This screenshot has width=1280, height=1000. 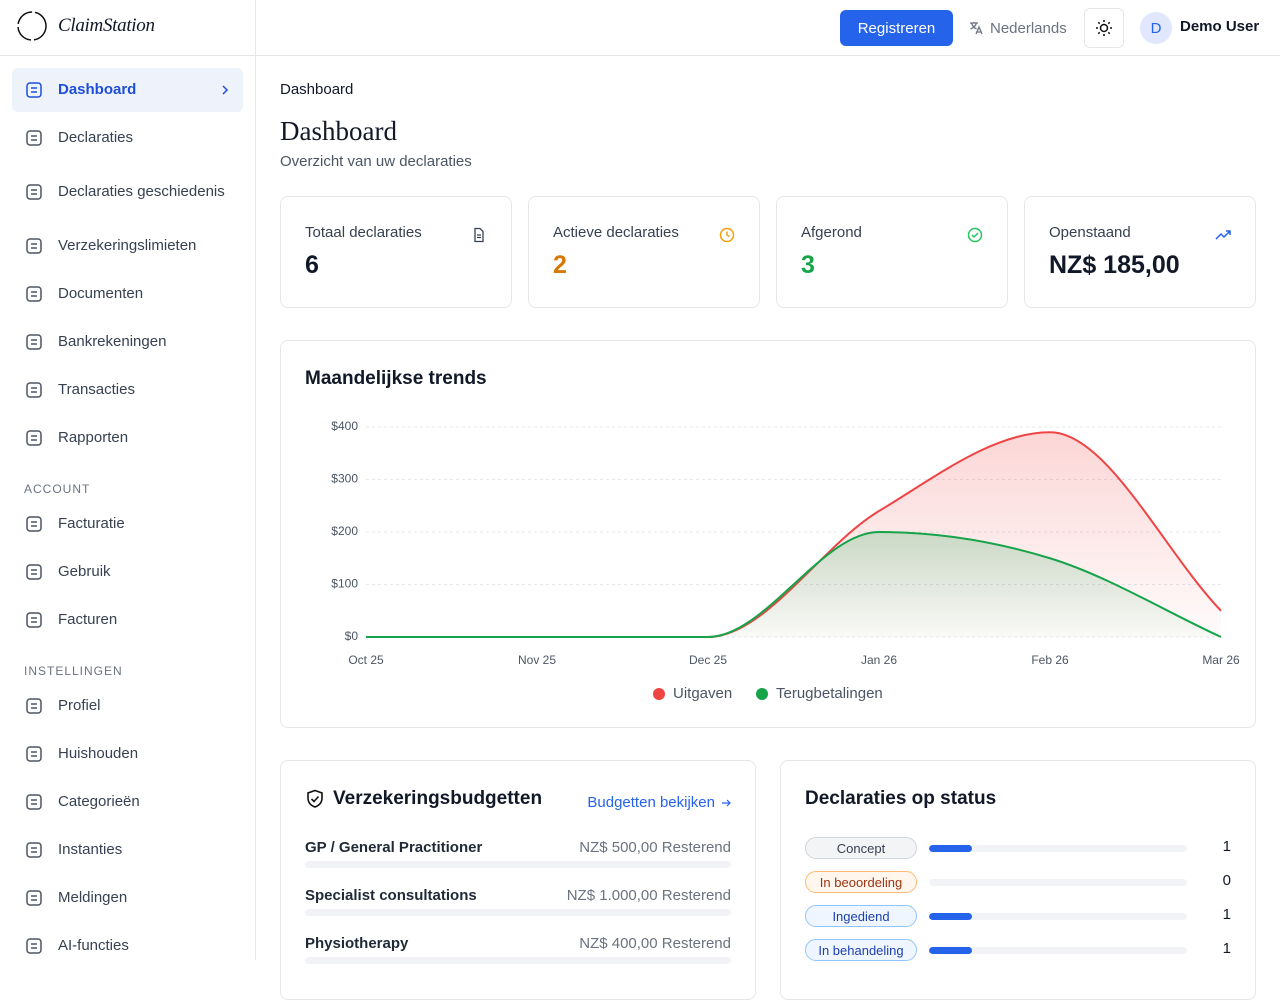 What do you see at coordinates (127, 754) in the screenshot?
I see `nav-item: Huishouden` at bounding box center [127, 754].